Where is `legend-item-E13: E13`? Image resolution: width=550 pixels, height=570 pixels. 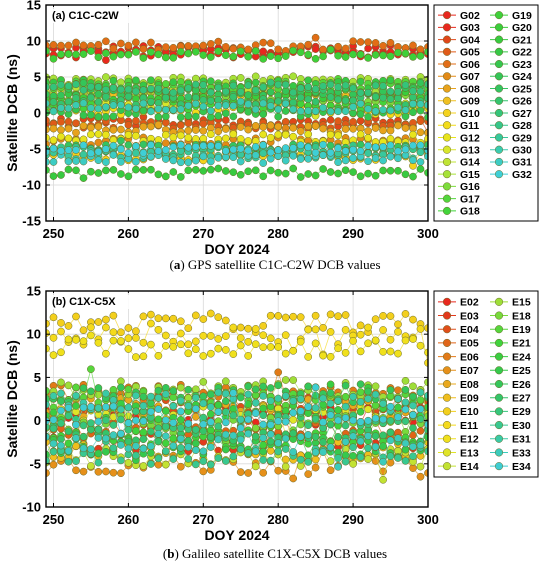
legend-item-E13: E13 is located at coordinates (458, 453).